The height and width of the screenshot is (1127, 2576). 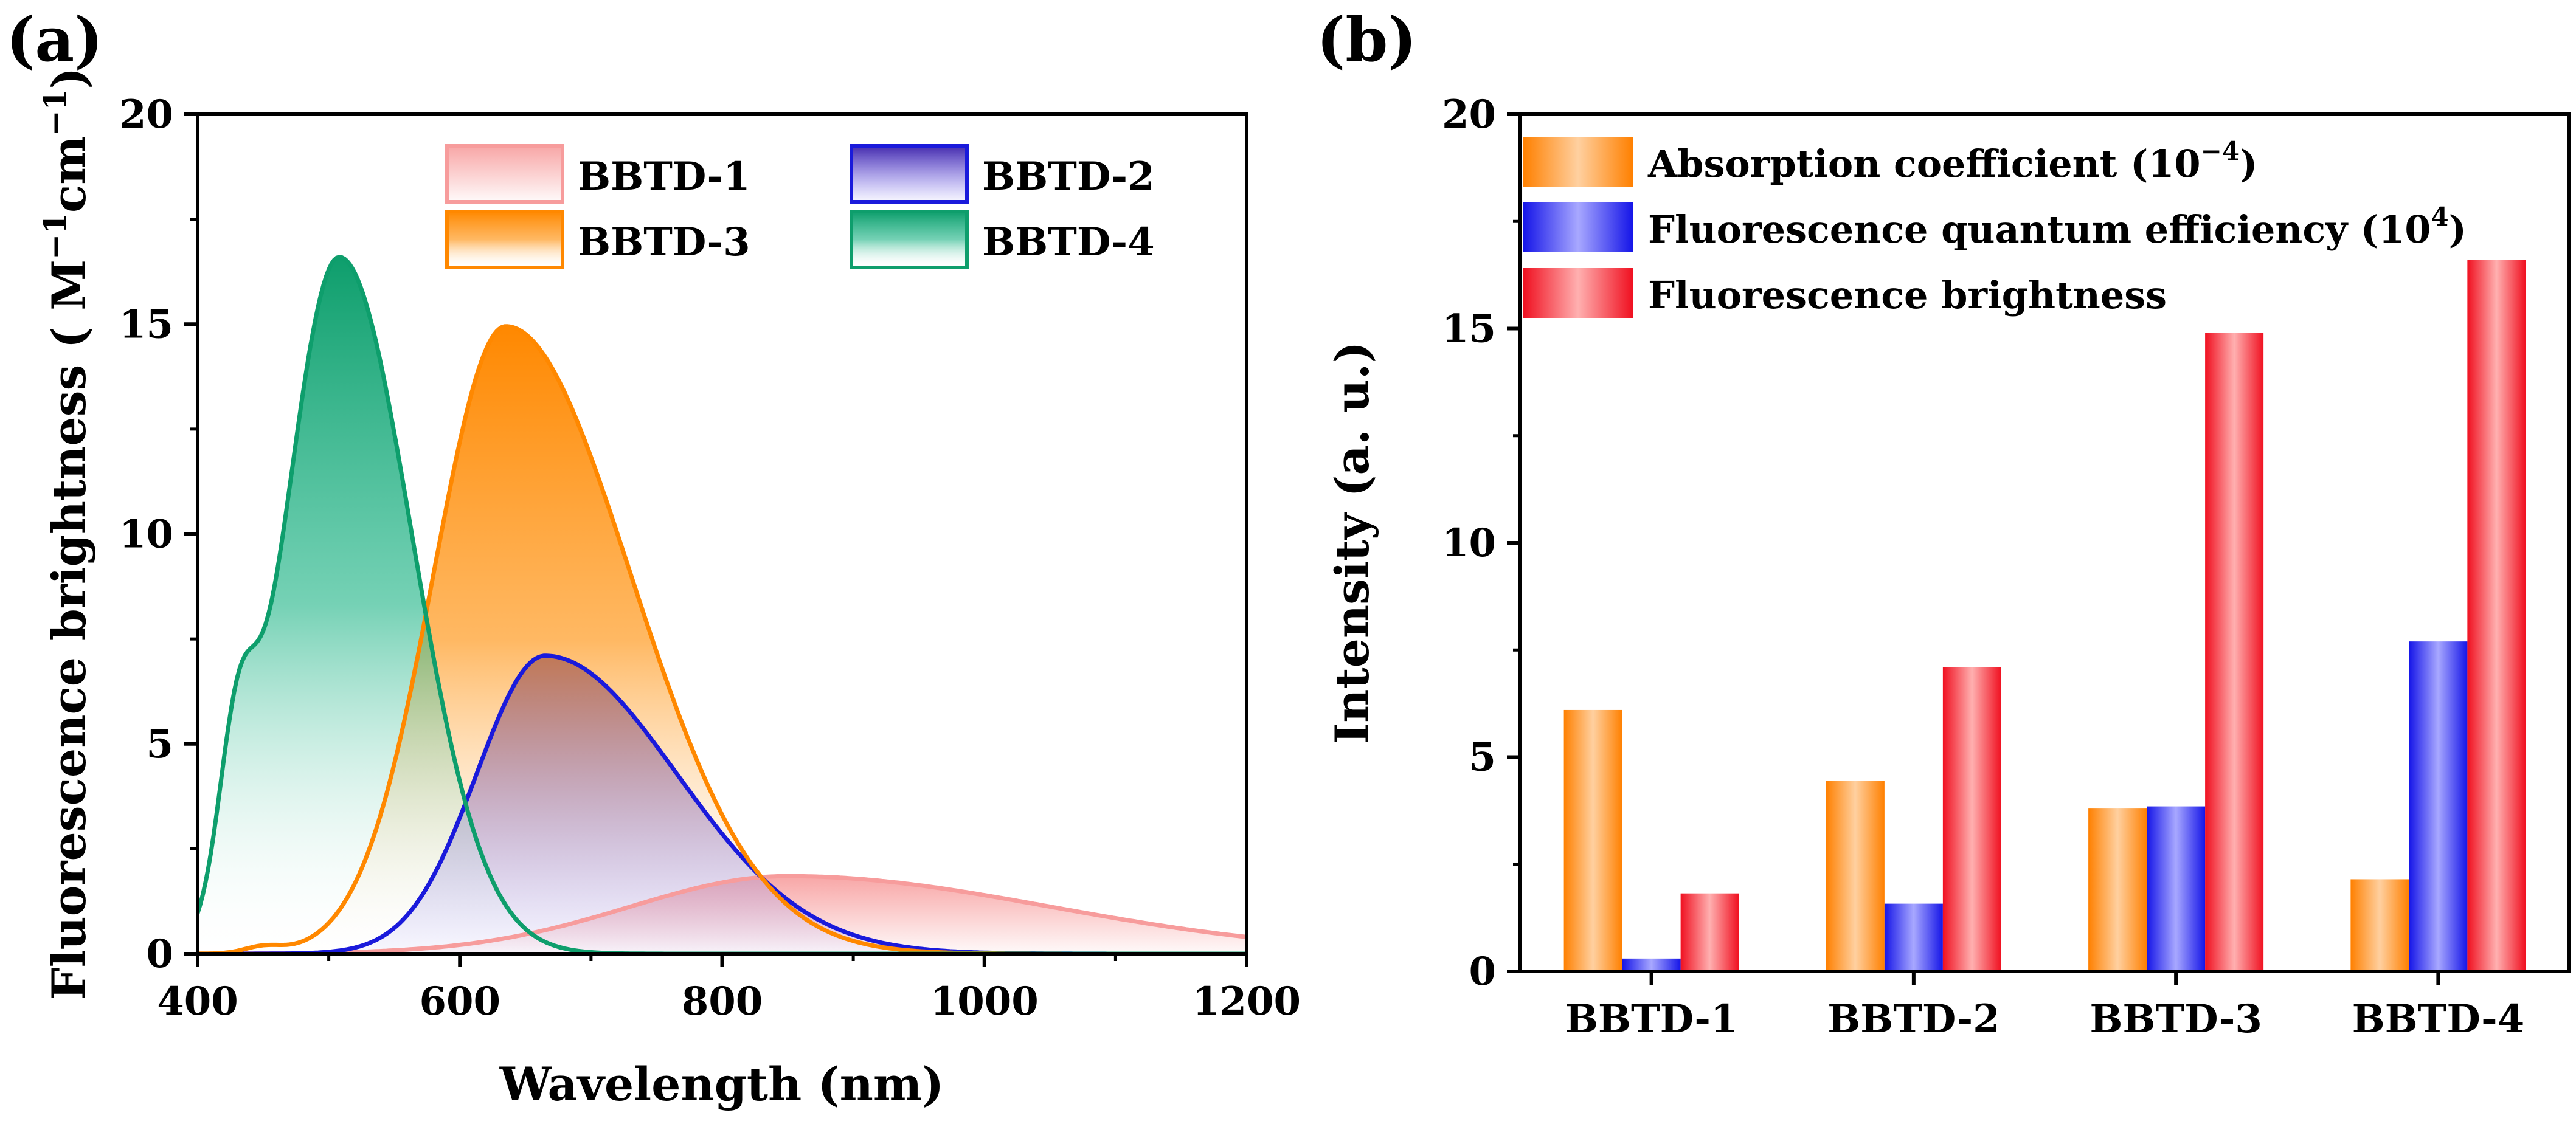 I want to click on panel-a-x-axis-label: Wavelength (nm), so click(x=721, y=1084).